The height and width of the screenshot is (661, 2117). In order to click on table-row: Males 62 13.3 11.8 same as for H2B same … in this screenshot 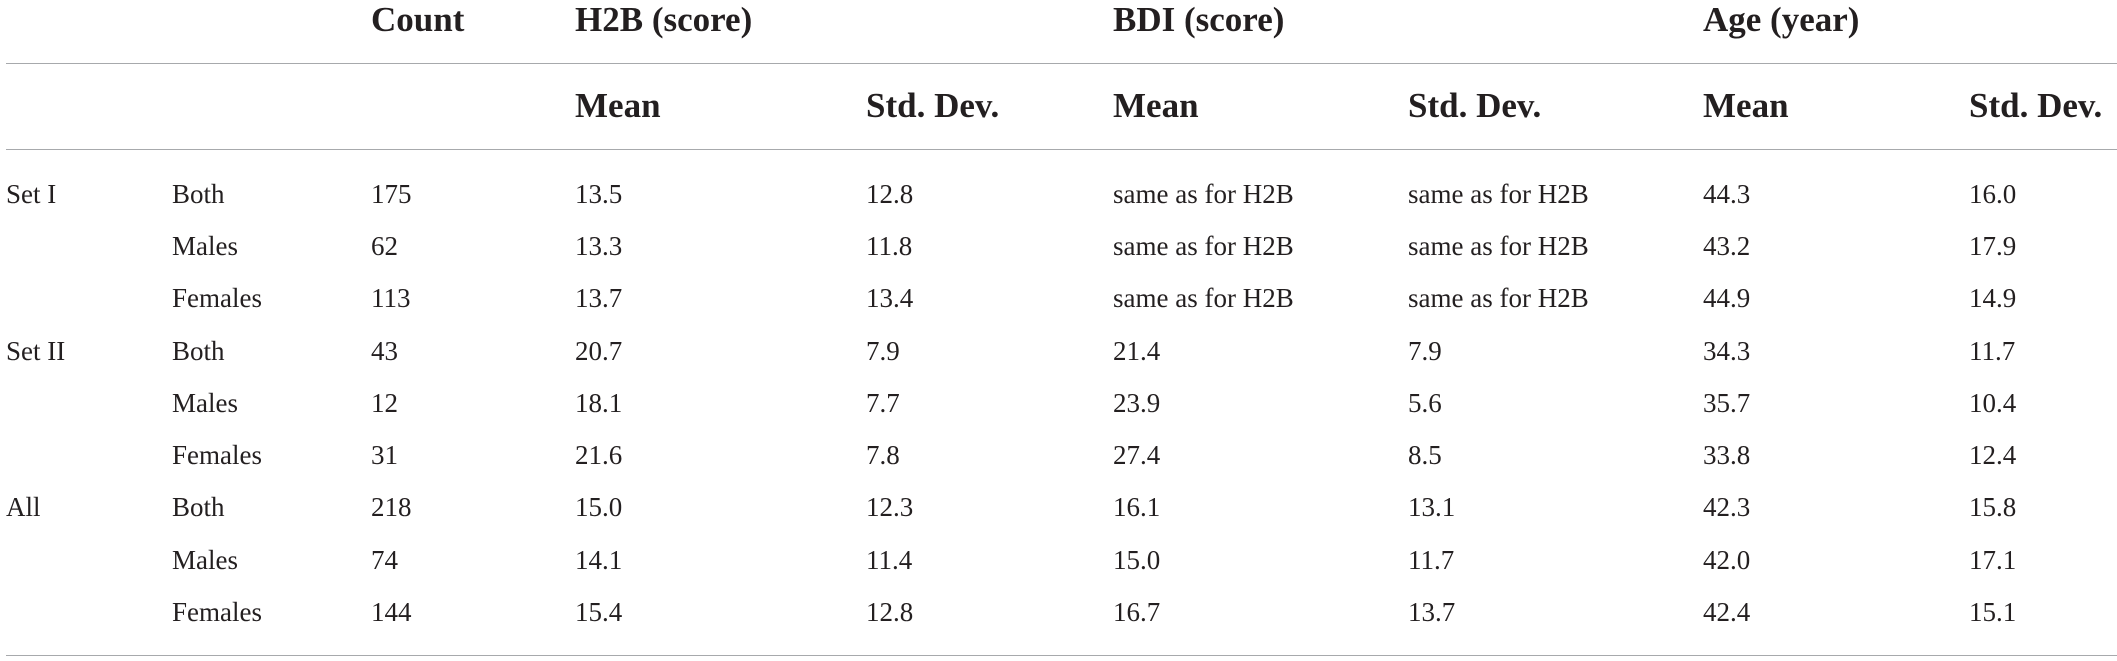, I will do `click(1061, 246)`.